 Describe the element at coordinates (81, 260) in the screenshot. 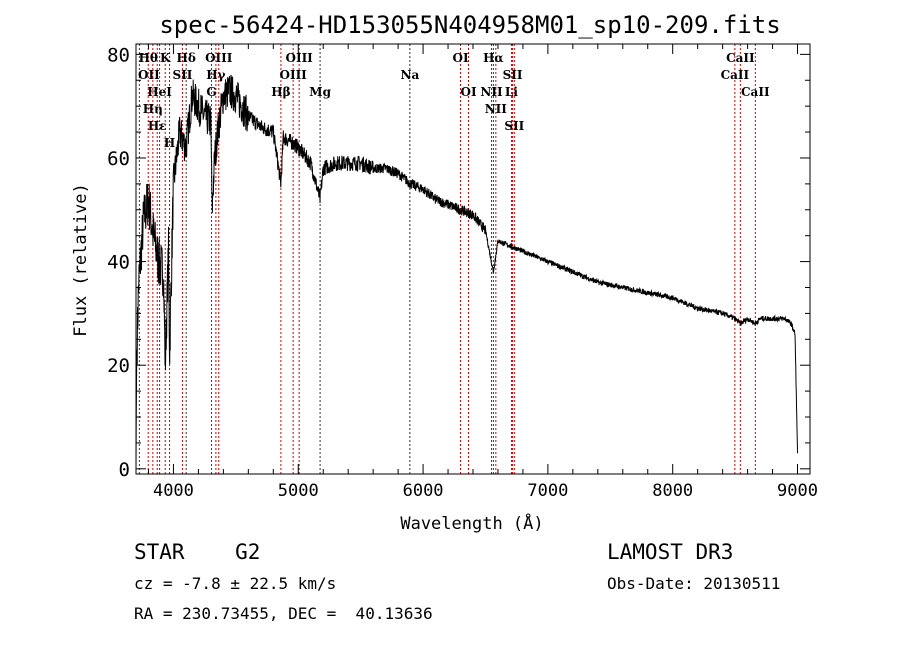

I see `y-axis-label: Flux (relative)` at that location.